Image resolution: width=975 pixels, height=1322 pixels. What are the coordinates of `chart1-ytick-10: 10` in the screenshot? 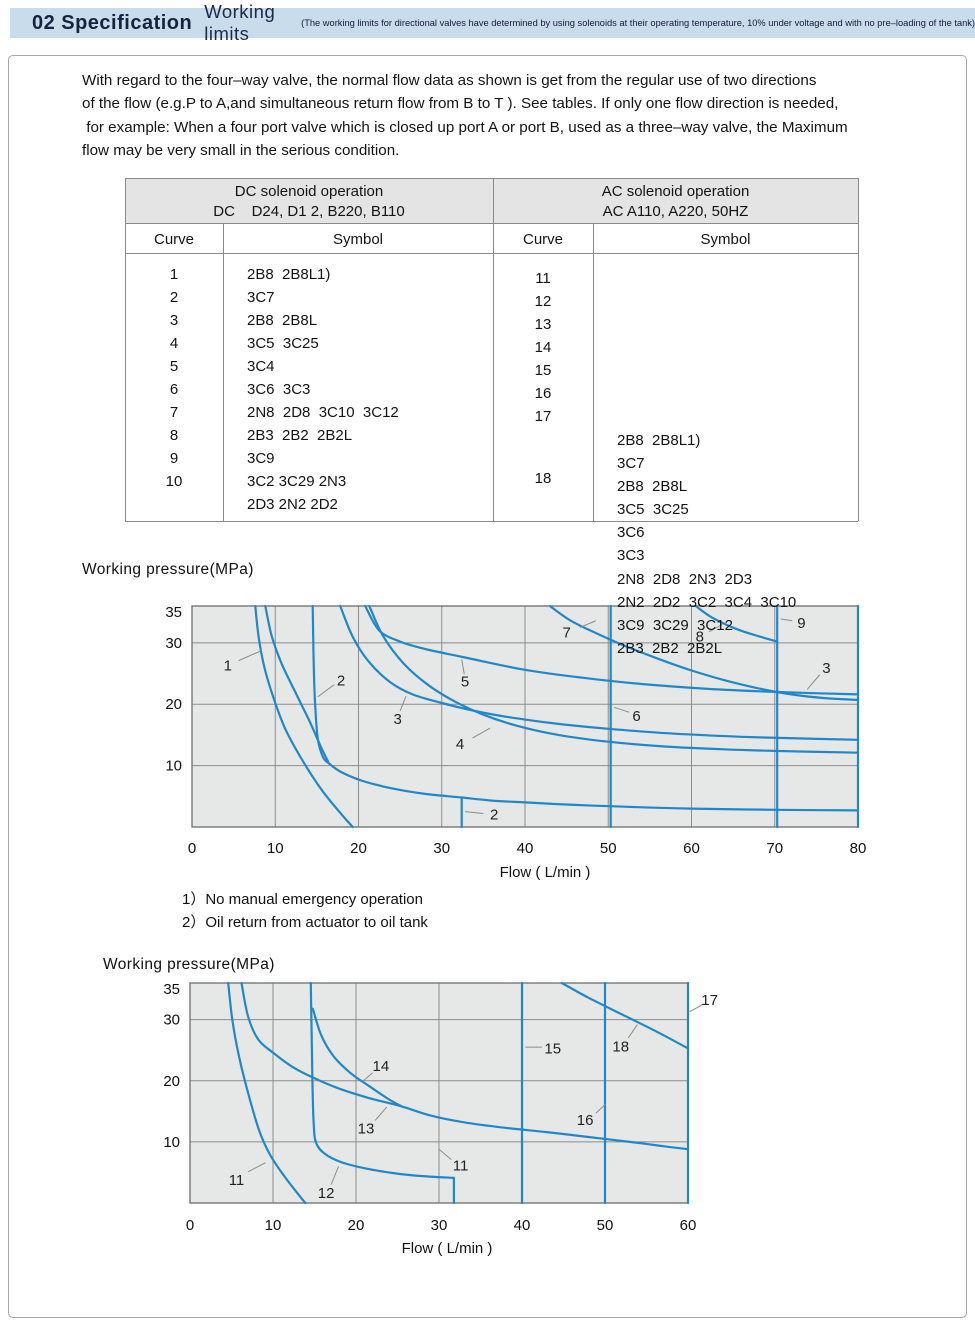 It's located at (173, 766).